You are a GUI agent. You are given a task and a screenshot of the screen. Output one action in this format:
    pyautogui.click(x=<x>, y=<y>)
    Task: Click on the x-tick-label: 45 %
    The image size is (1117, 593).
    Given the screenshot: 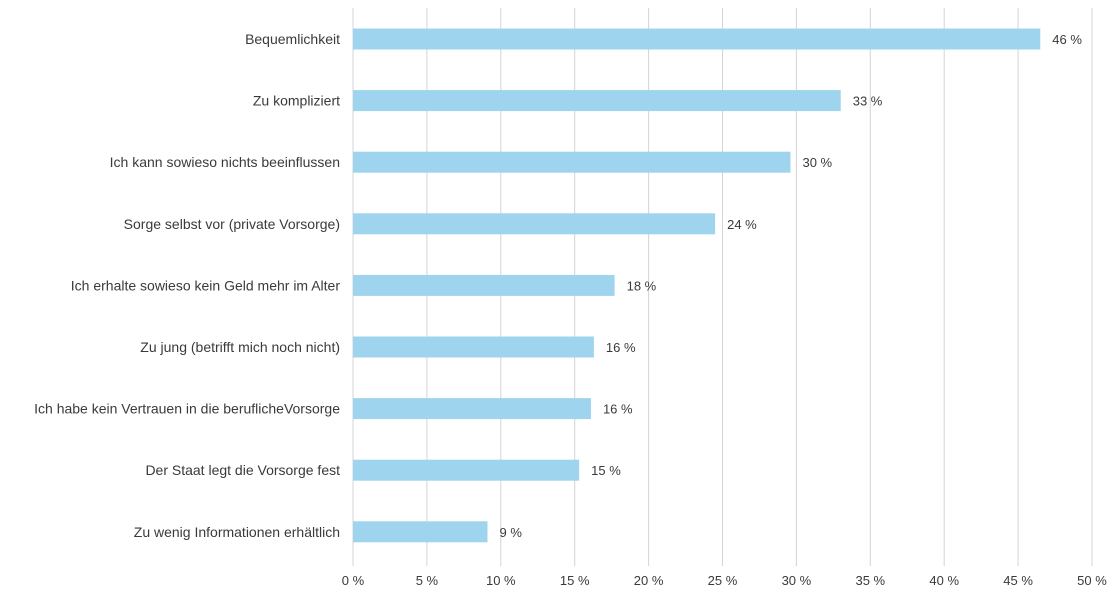 What is the action you would take?
    pyautogui.click(x=1018, y=580)
    